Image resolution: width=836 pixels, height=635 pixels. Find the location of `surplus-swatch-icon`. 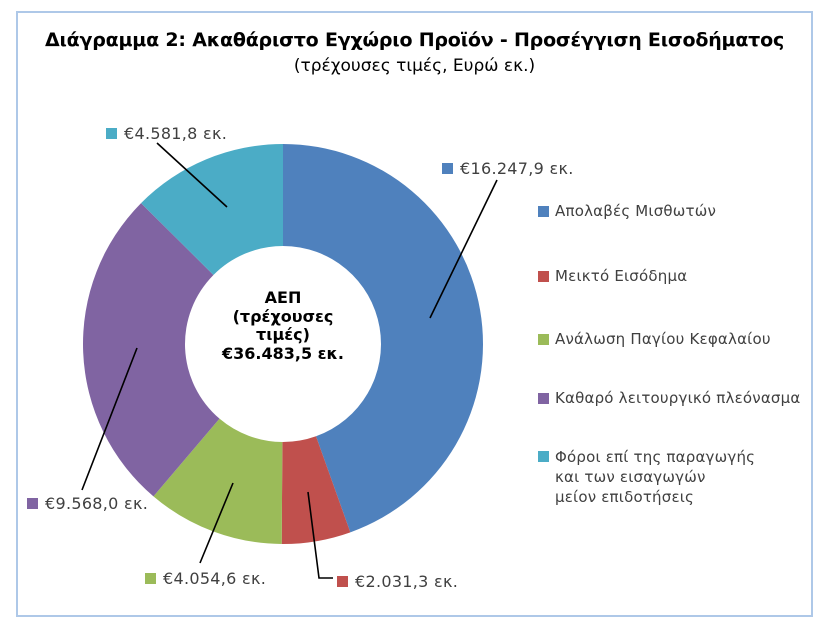

surplus-swatch-icon is located at coordinates (32, 503).